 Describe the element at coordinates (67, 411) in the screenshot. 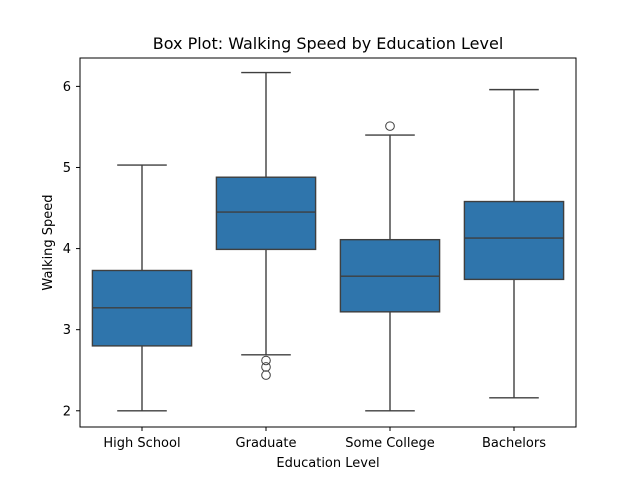

I see `y-tick-label: 2` at that location.